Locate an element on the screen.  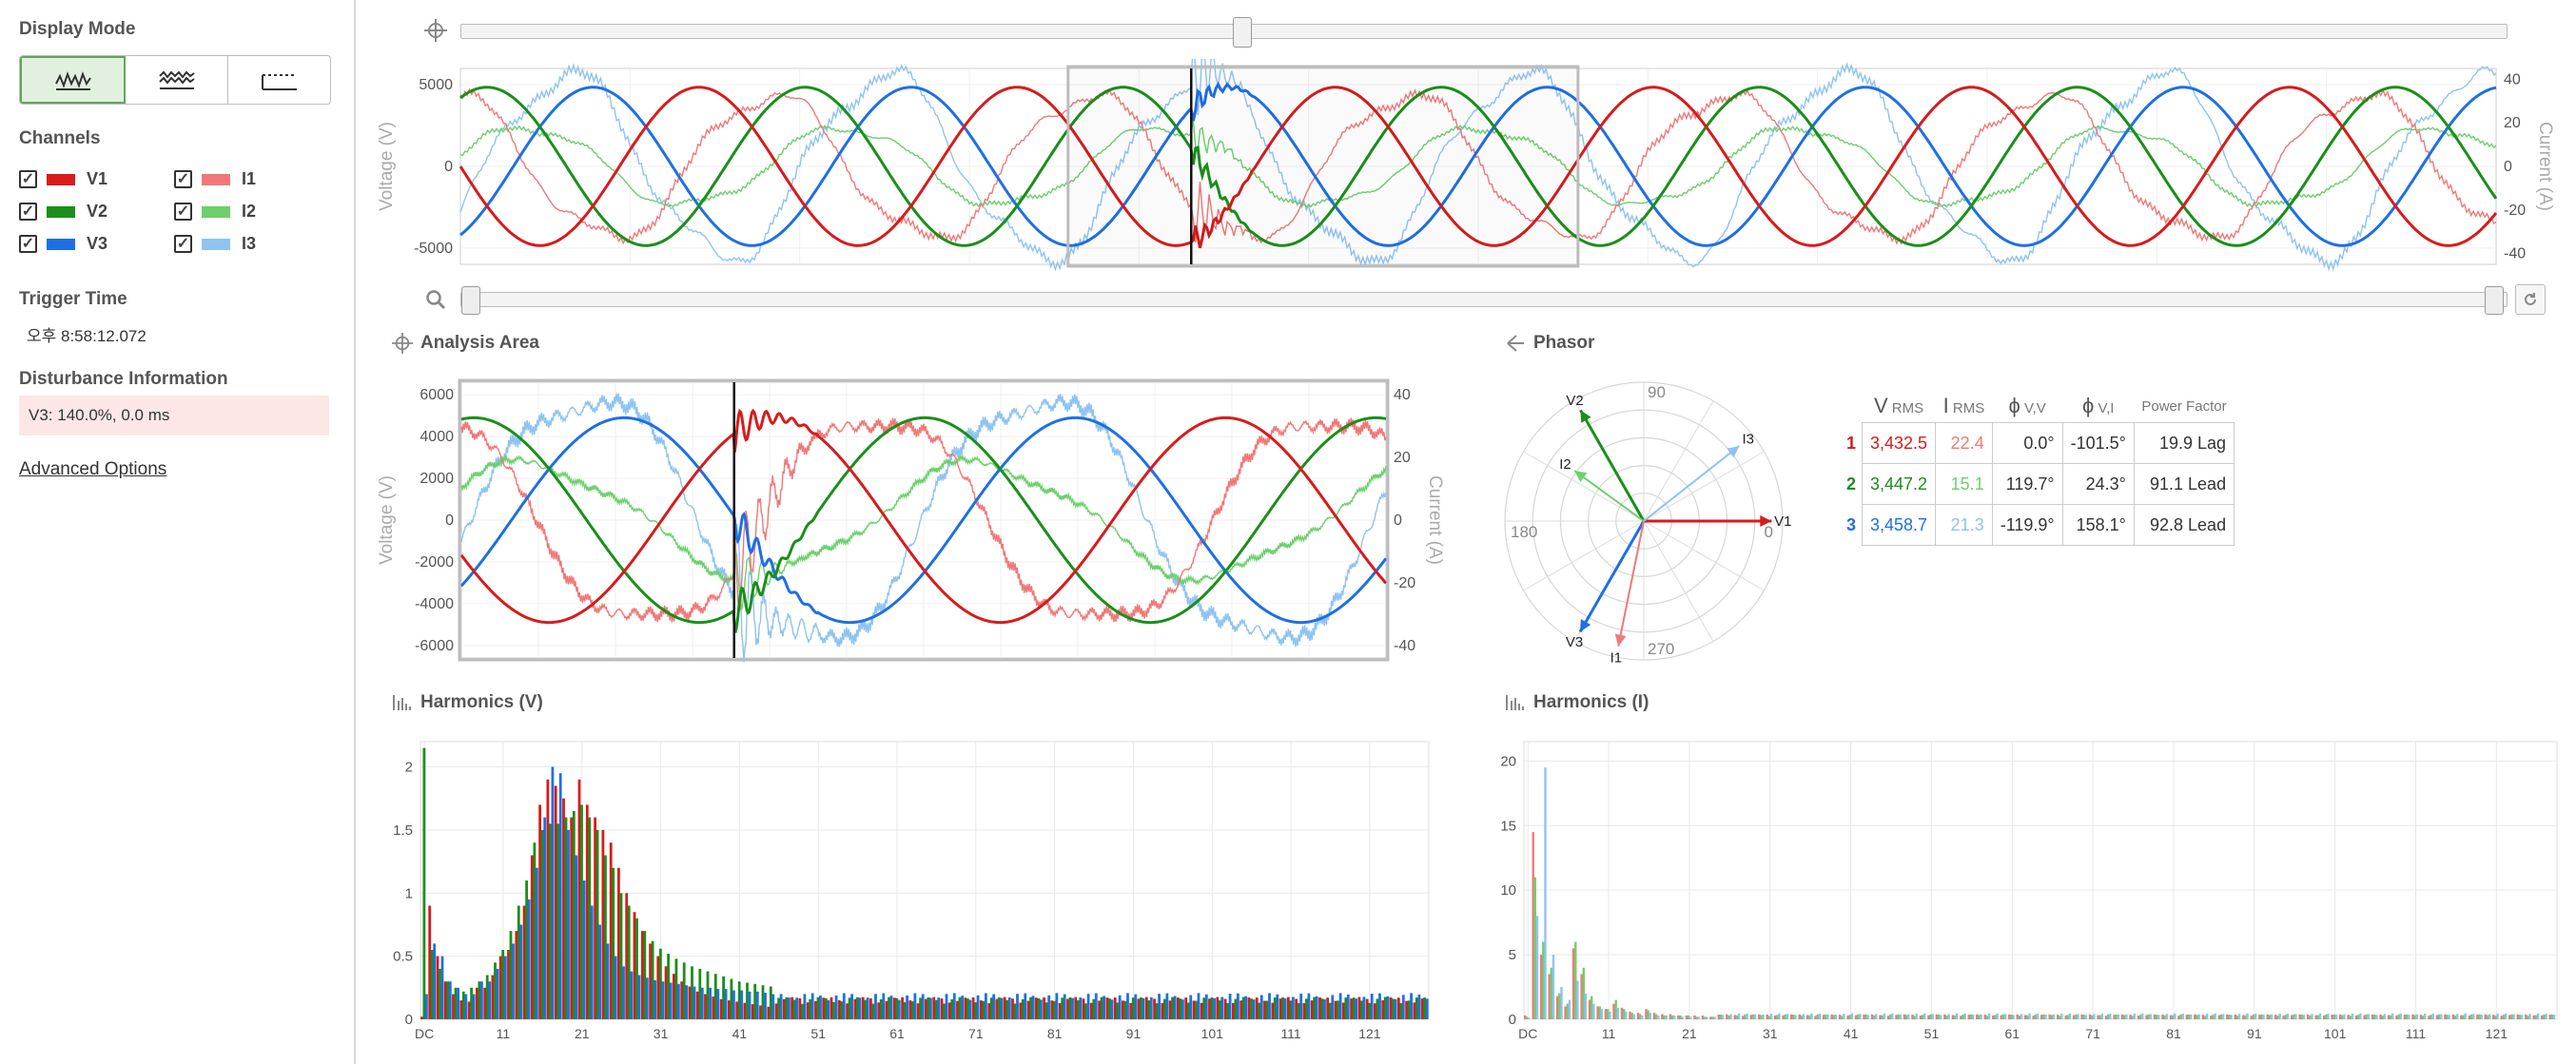
zoom-range-start-handle is located at coordinates (471, 301).